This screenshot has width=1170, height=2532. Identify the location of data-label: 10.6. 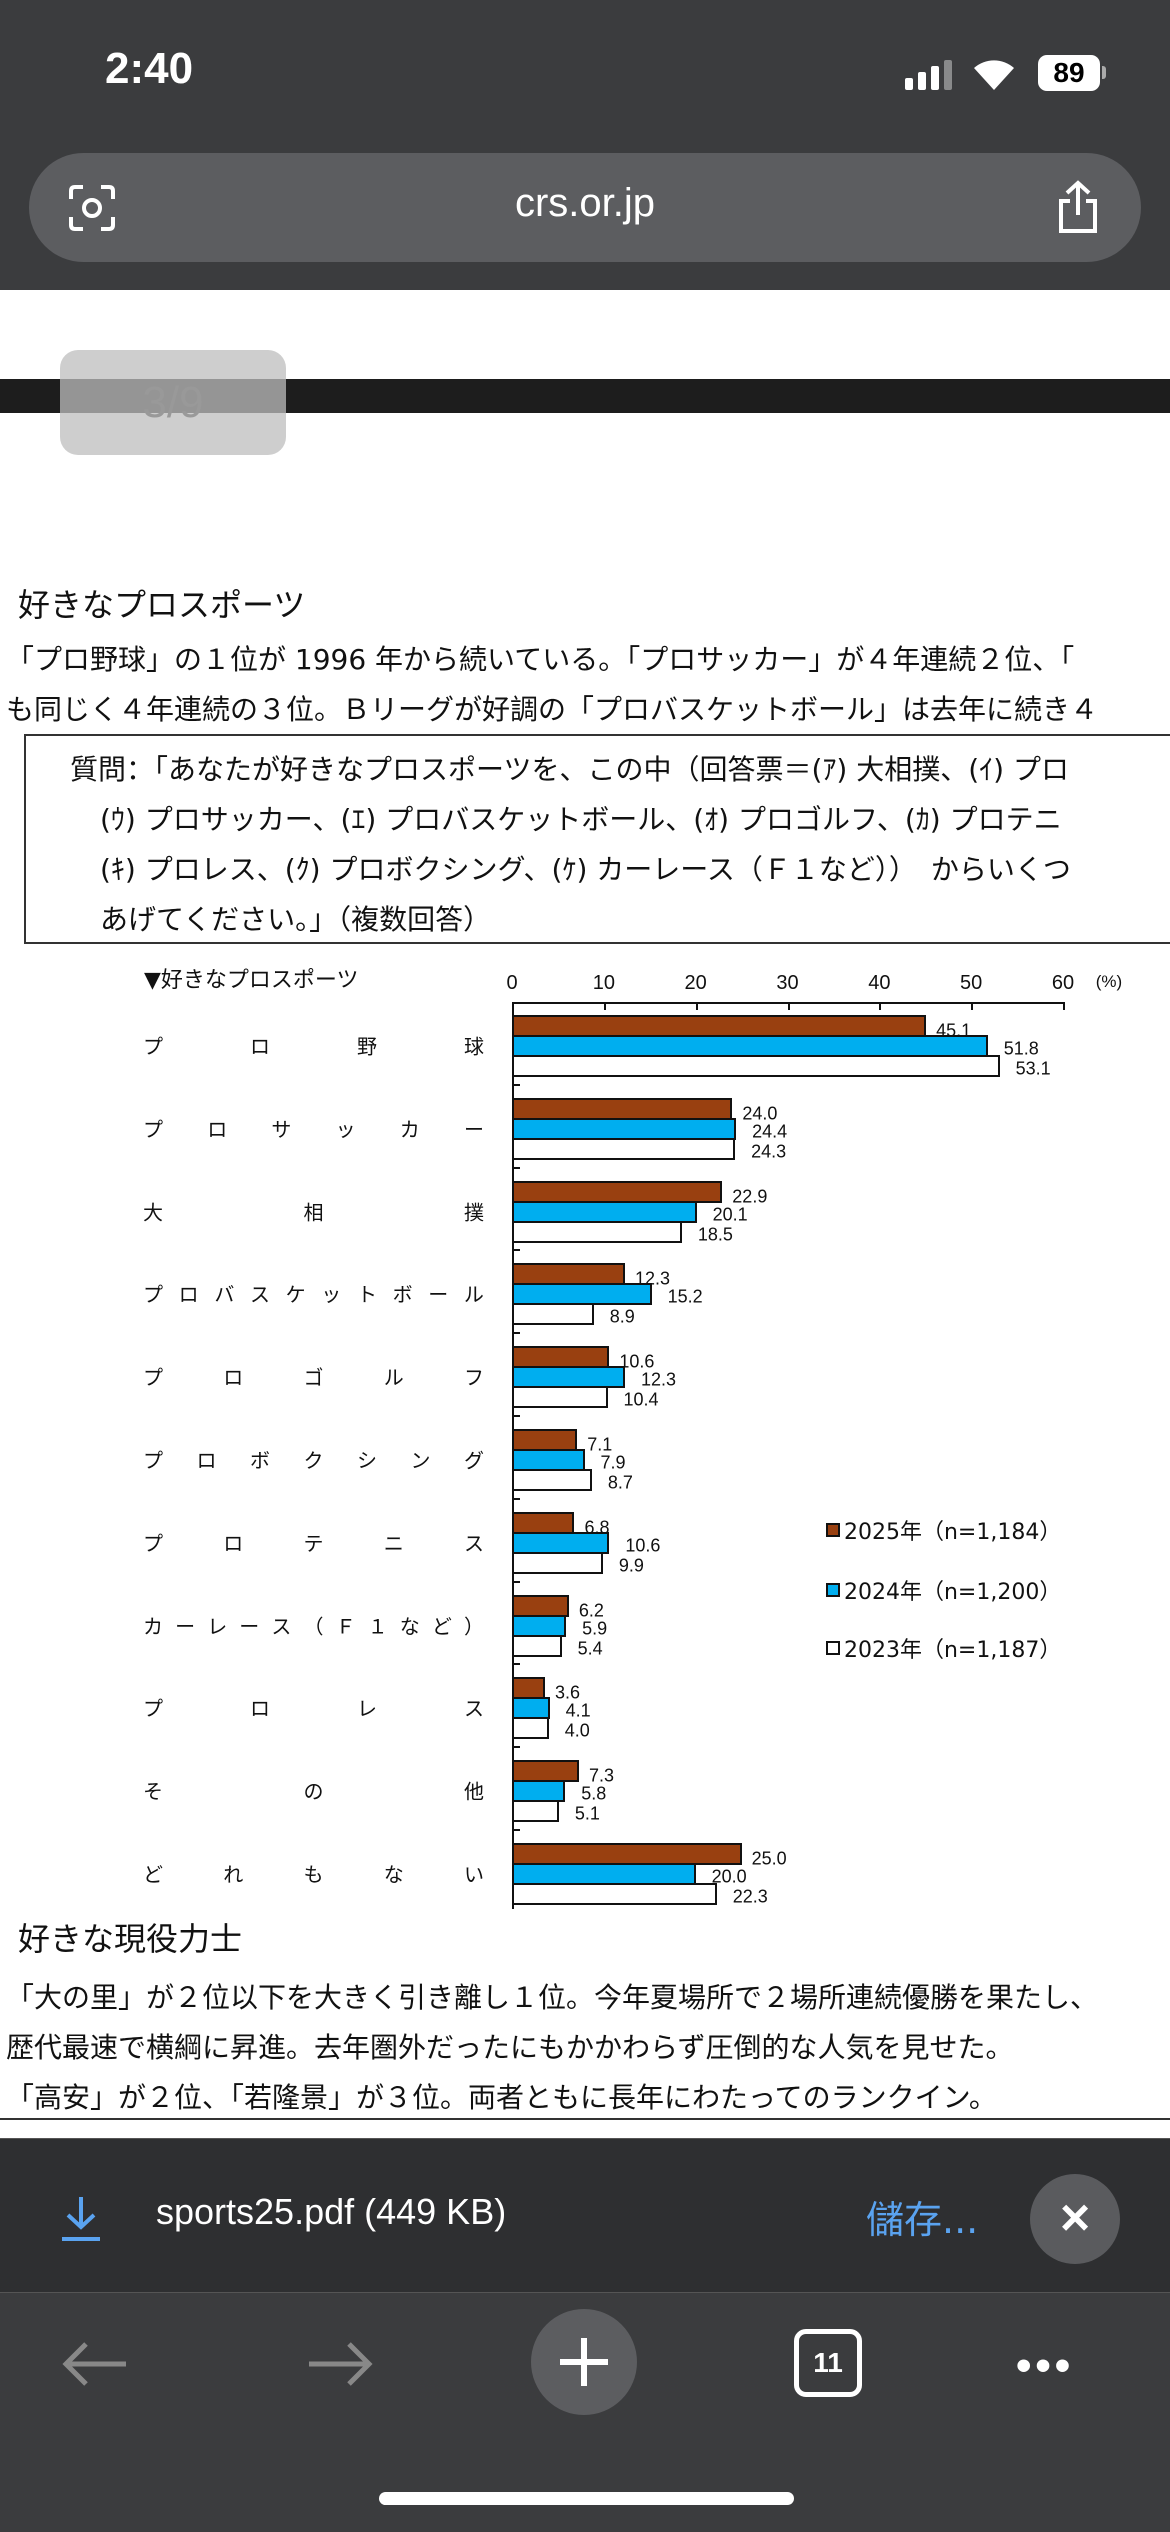
(637, 1361).